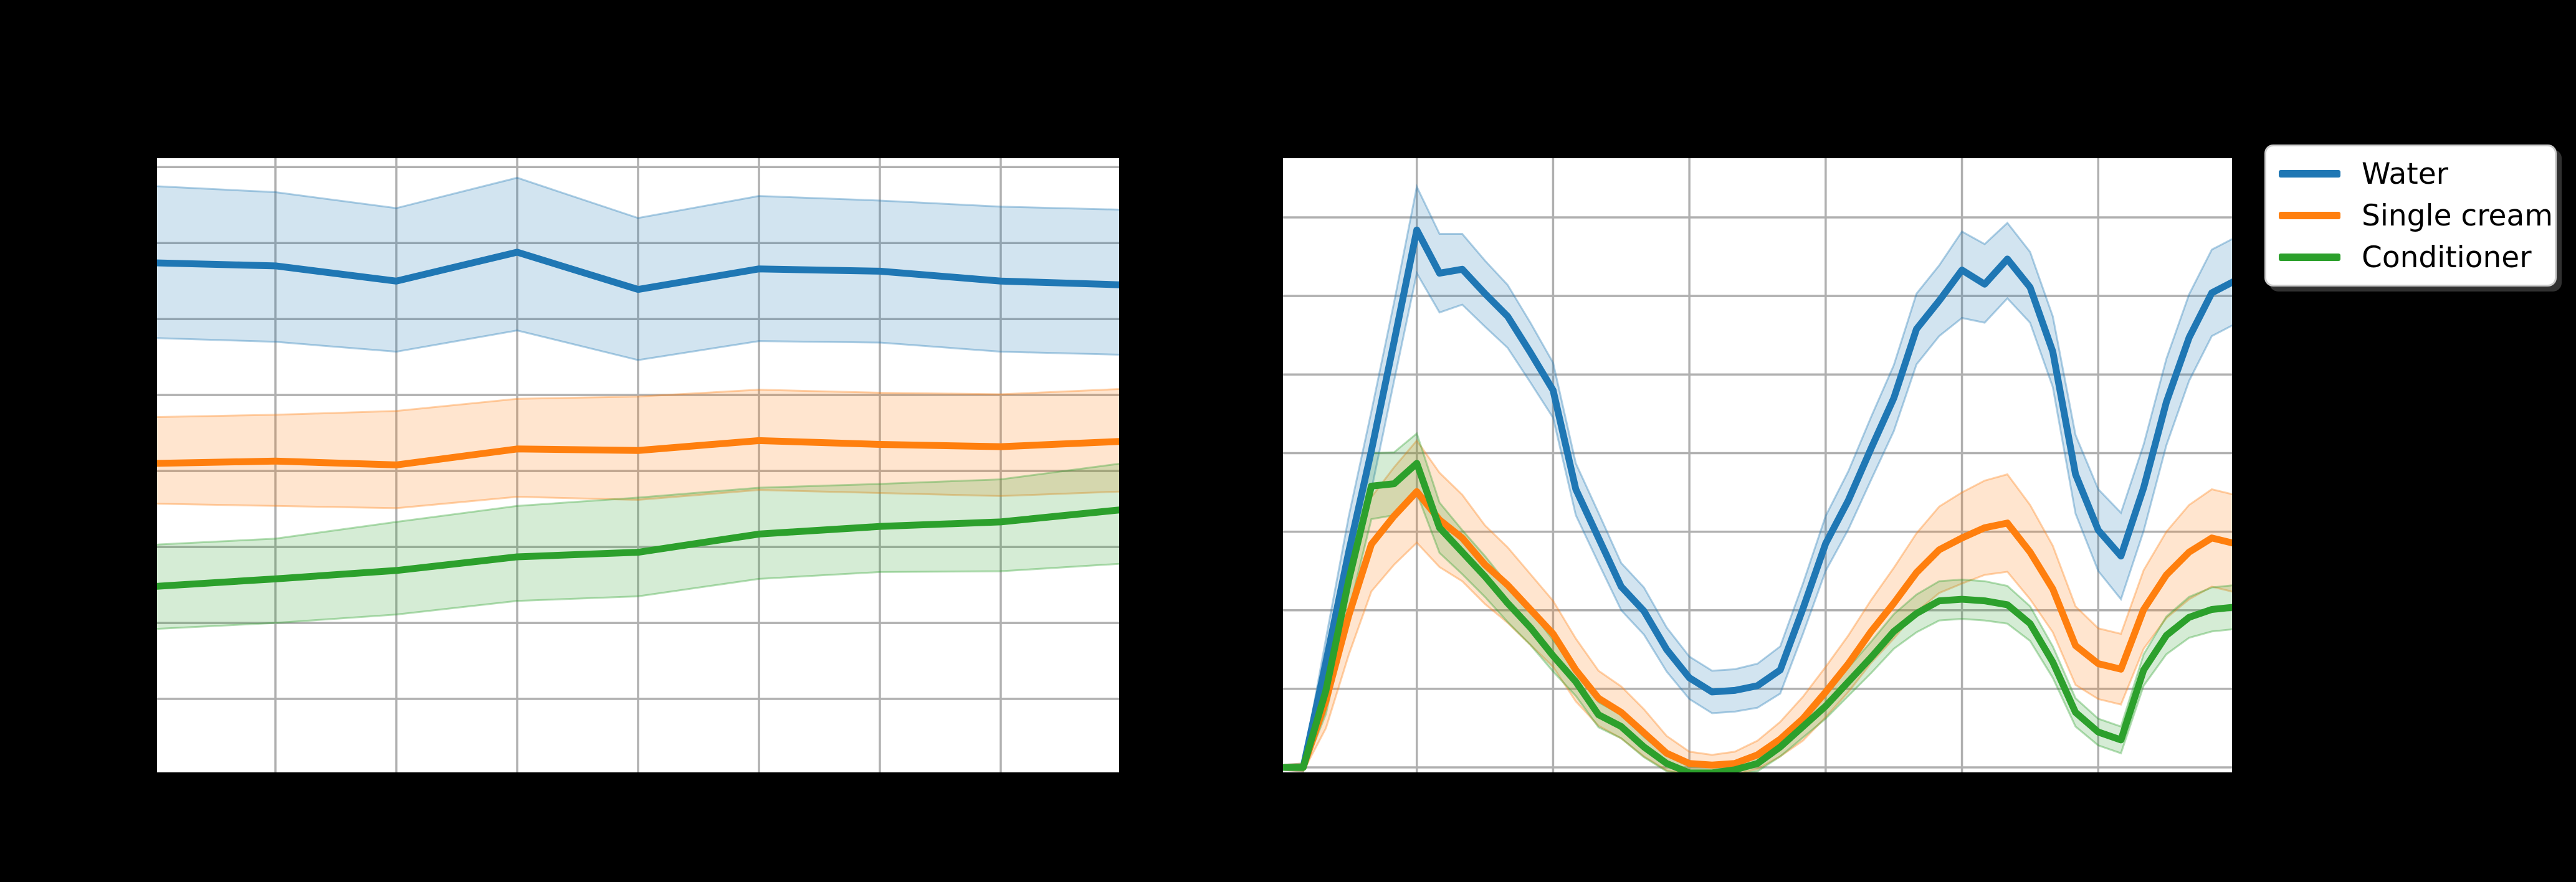  I want to click on legend-item-water: Water, so click(2411, 174).